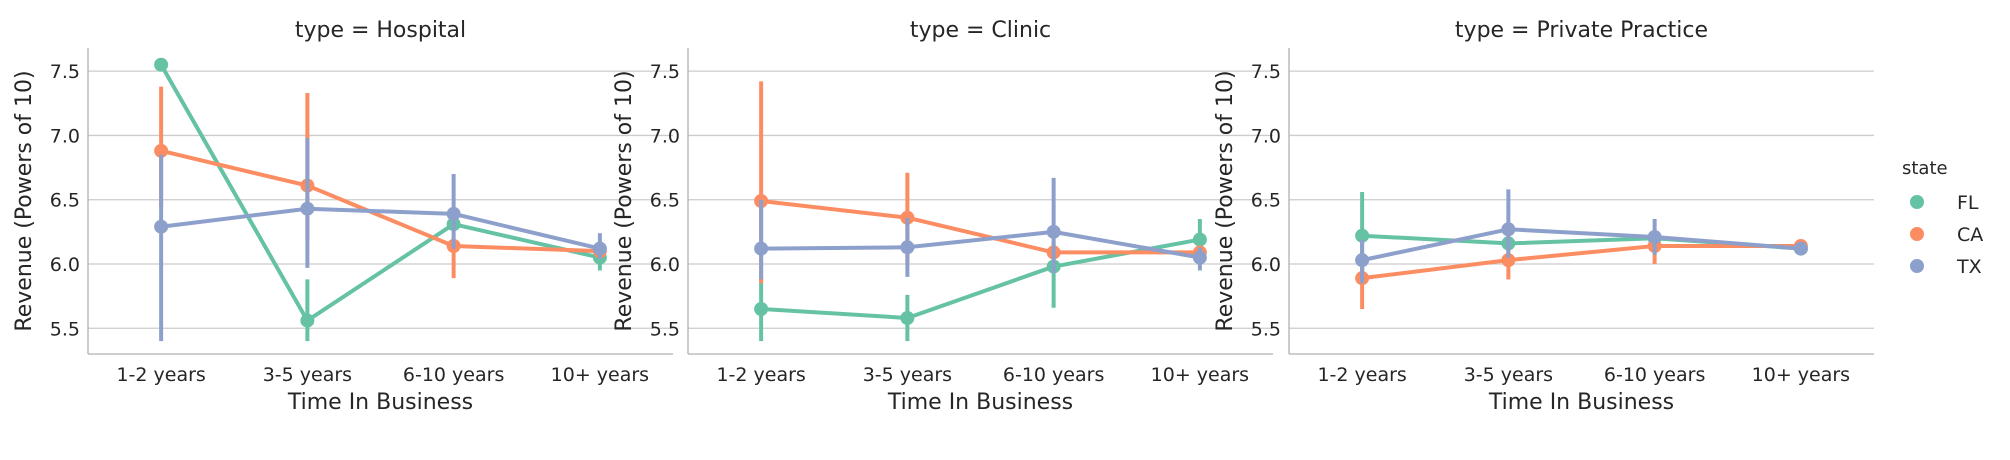 The width and height of the screenshot is (2010, 460). I want to click on legend-marker-tx, so click(1917, 266).